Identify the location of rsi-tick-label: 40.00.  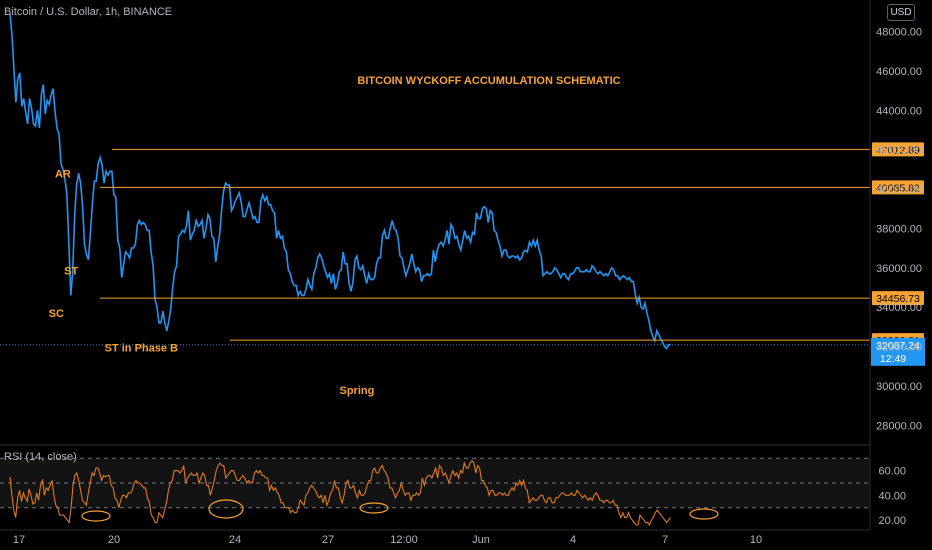
(892, 496).